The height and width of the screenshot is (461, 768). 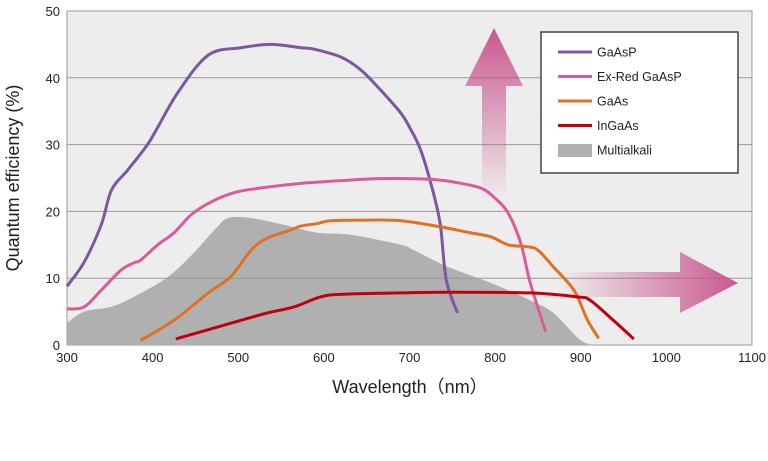 I want to click on legend-item-multialkali: Multialkali, so click(x=605, y=151).